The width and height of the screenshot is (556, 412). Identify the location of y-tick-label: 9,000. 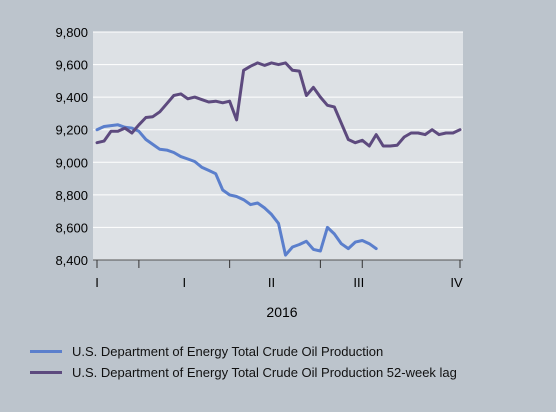
(71, 162).